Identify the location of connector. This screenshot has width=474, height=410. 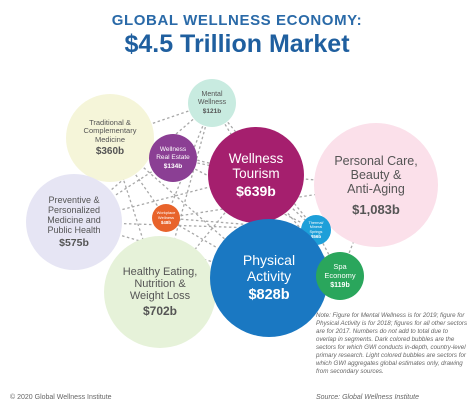
(328, 253).